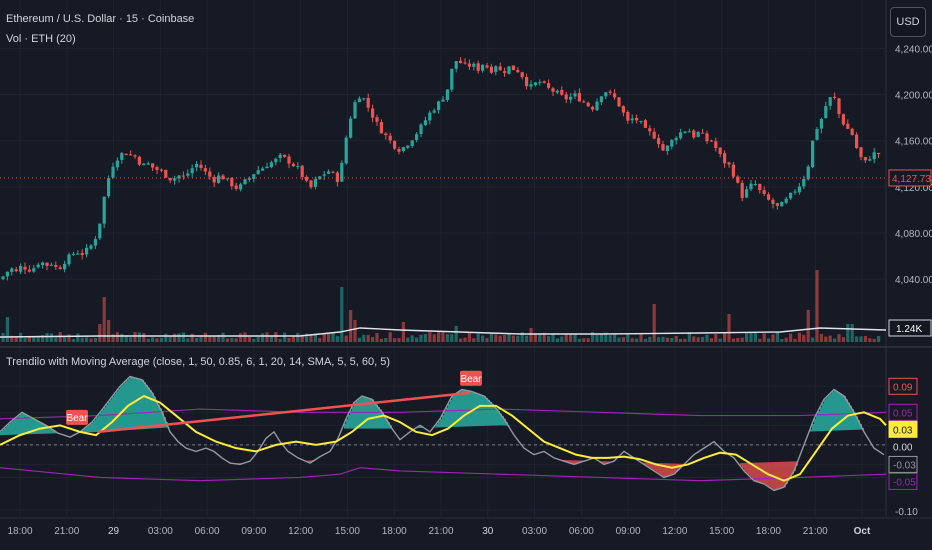 The image size is (932, 550). Describe the element at coordinates (674, 531) in the screenshot. I see `time-tick-label: 12:00` at that location.